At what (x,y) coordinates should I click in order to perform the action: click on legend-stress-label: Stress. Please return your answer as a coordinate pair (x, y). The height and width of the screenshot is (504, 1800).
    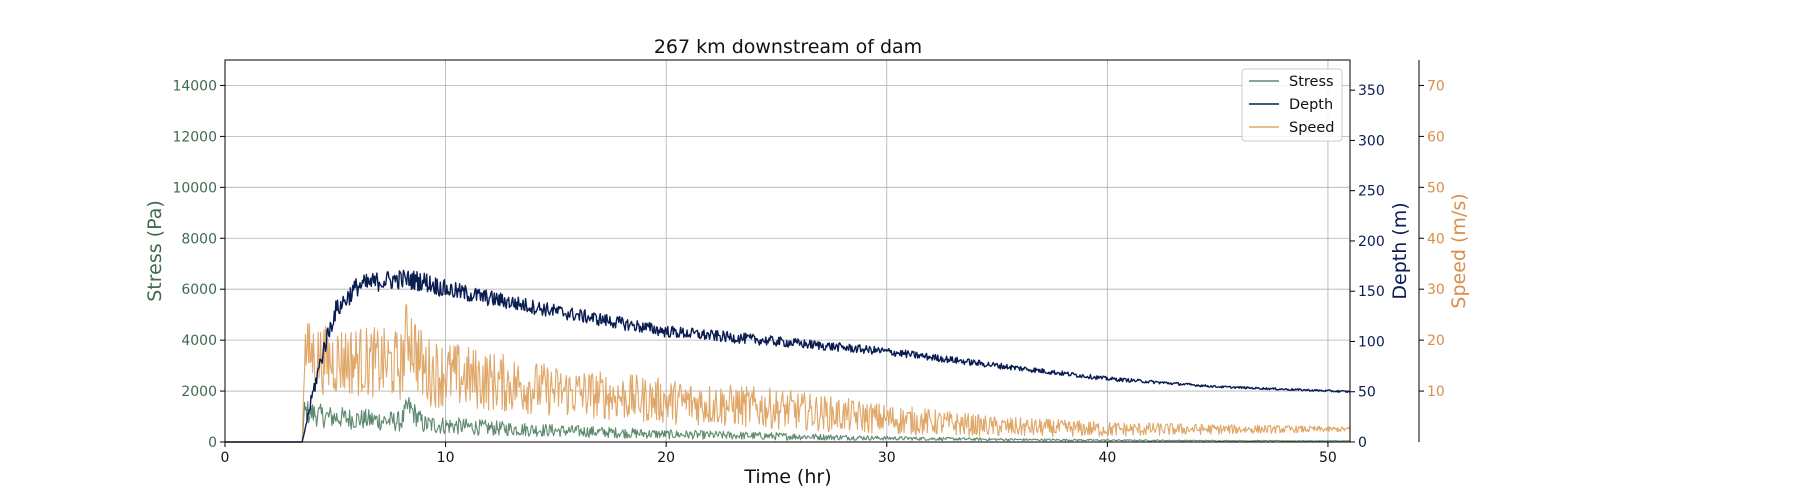
    Looking at the image, I should click on (1311, 82).